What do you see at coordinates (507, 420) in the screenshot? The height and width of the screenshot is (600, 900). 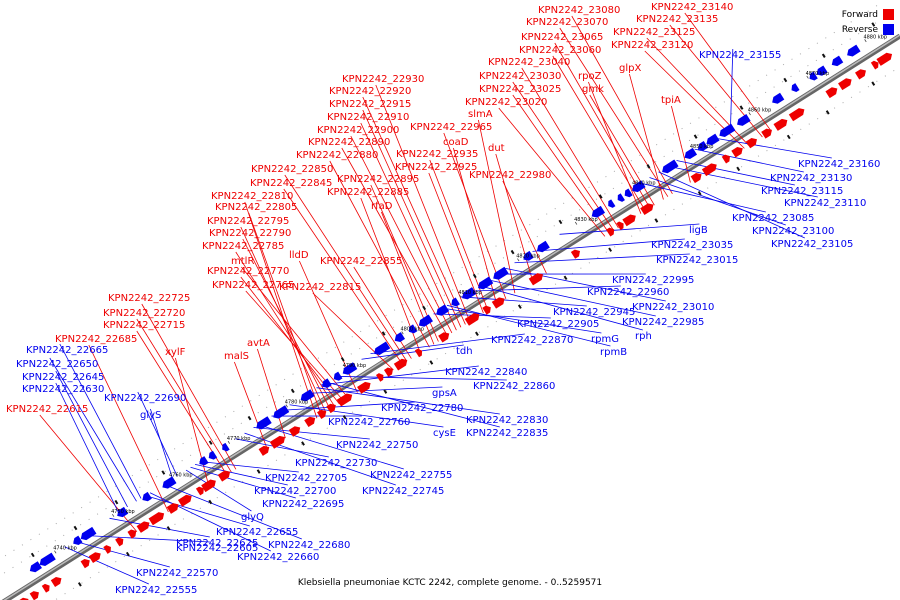 I see `gene-label-reverse: KPN2242_22830` at bounding box center [507, 420].